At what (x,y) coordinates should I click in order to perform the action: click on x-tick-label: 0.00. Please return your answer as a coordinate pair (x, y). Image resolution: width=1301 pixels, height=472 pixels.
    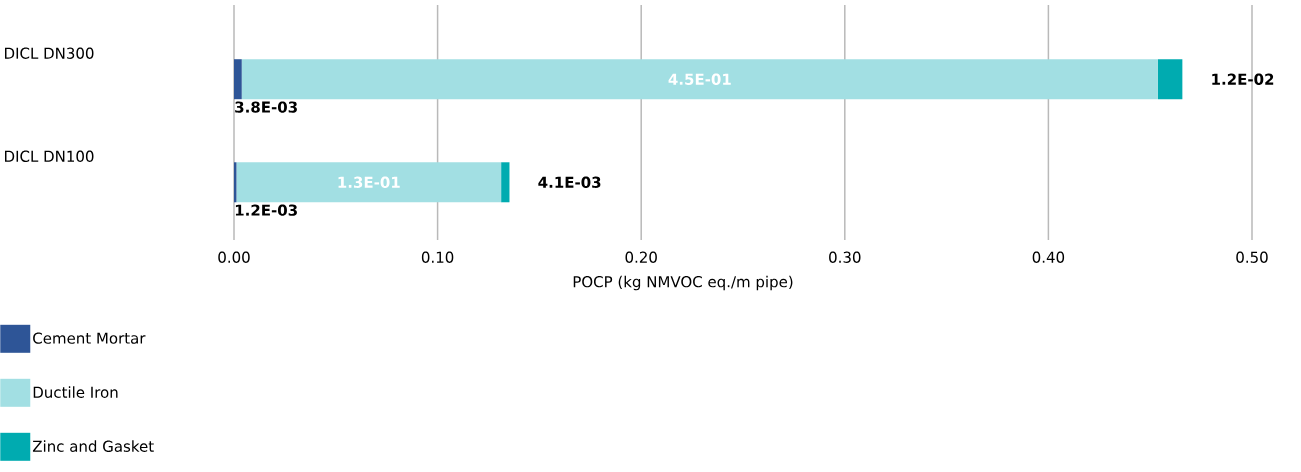
    Looking at the image, I should click on (234, 257).